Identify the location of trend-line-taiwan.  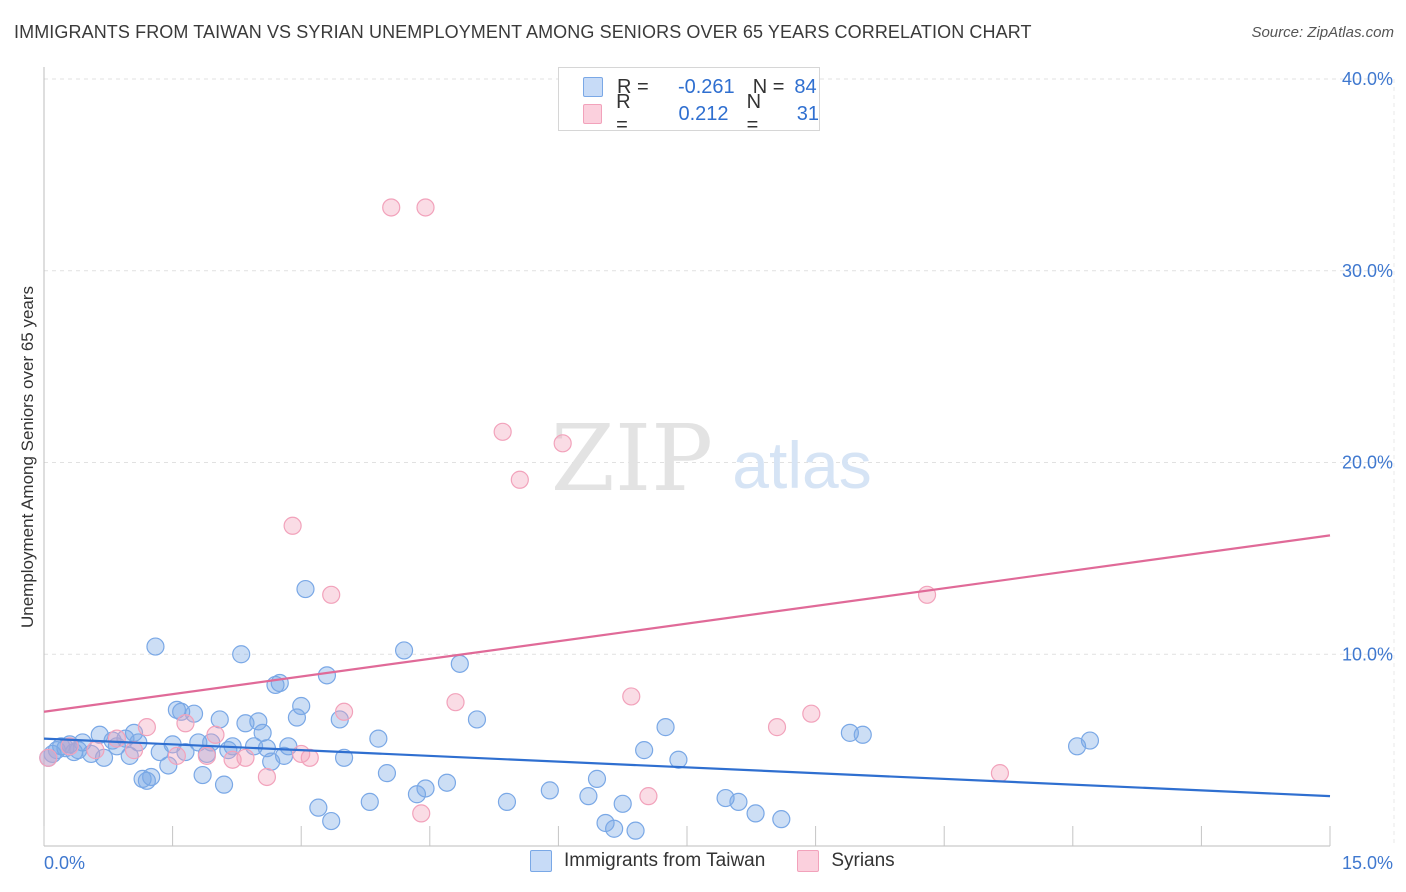
(687, 767).